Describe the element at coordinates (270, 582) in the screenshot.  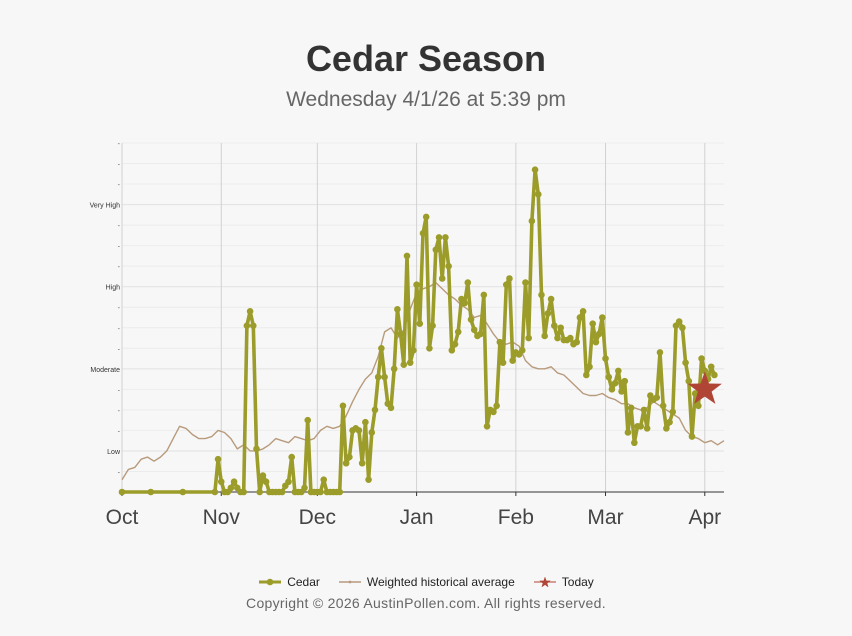
I see `legend-cedar-dot` at that location.